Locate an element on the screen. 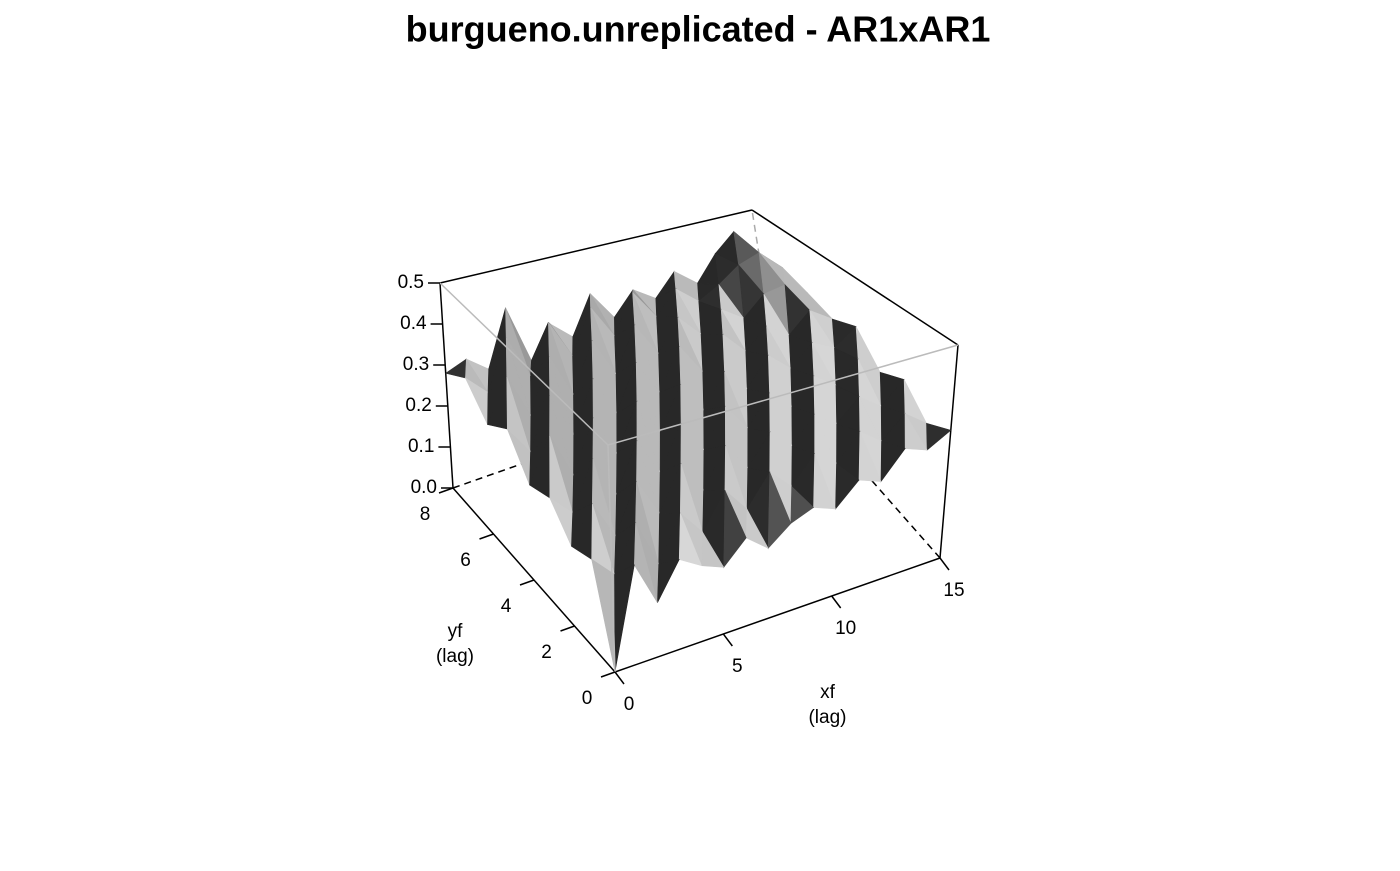 This screenshot has width=1400, height=871. z-tick-label: 0.0 is located at coordinates (424, 487).